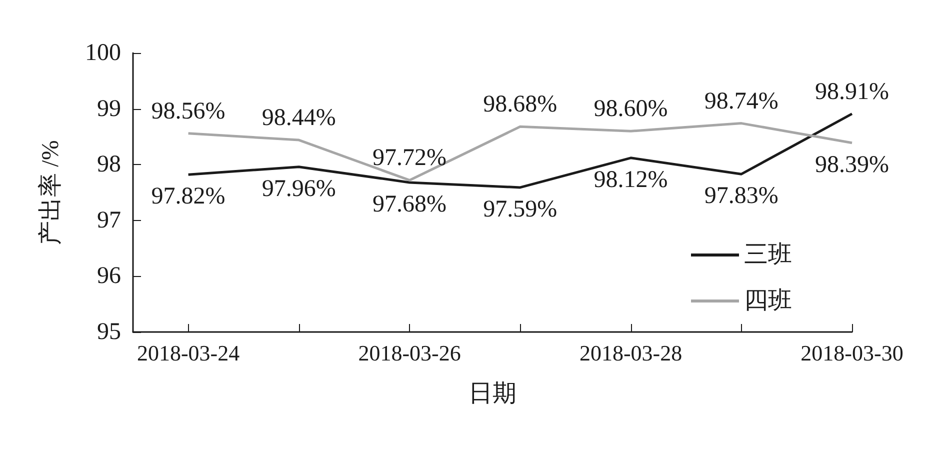  Describe the element at coordinates (630, 353) in the screenshot. I see `x-tick-label: 2018-03-28` at that location.